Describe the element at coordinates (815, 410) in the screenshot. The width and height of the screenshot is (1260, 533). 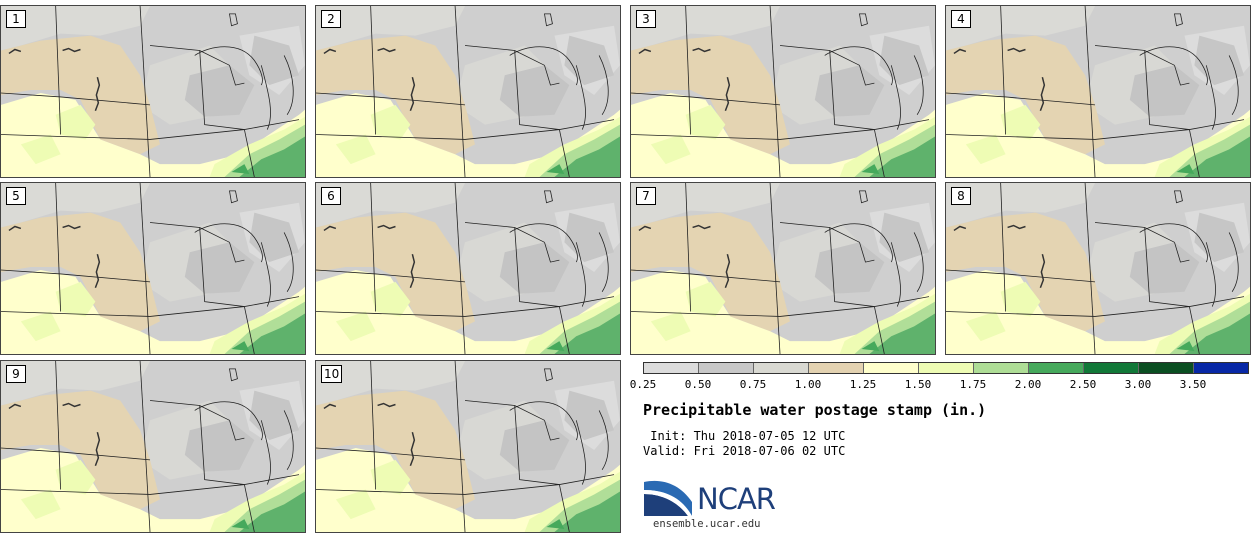
I see `figure-title: Precipitable water postage stamp (in.)` at that location.